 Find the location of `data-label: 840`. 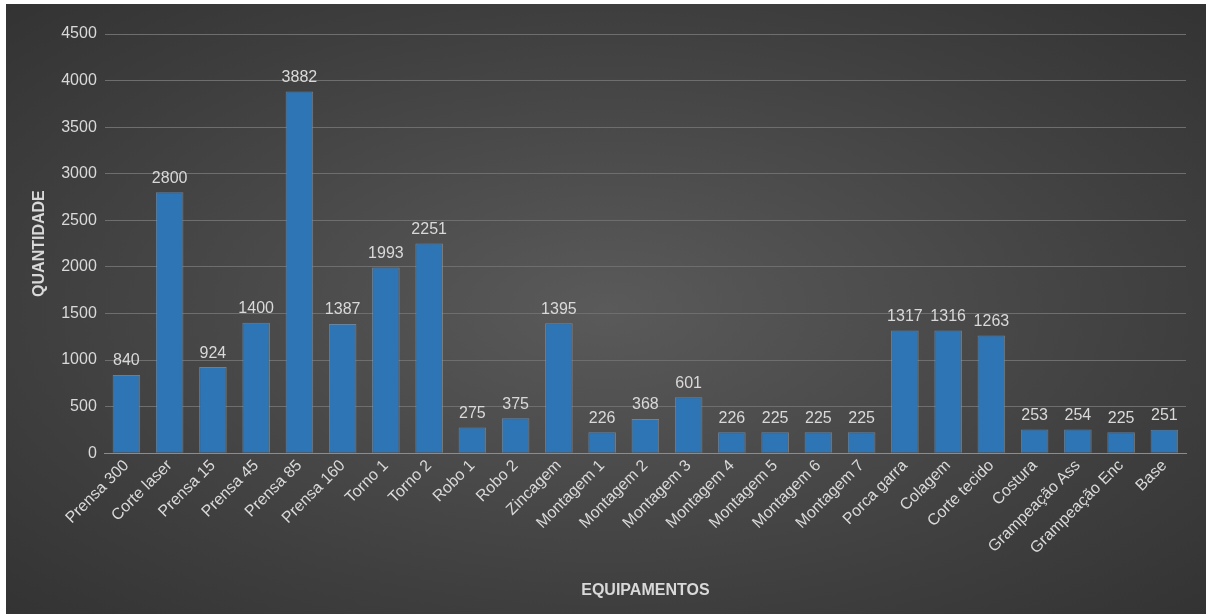

data-label: 840 is located at coordinates (126, 360).